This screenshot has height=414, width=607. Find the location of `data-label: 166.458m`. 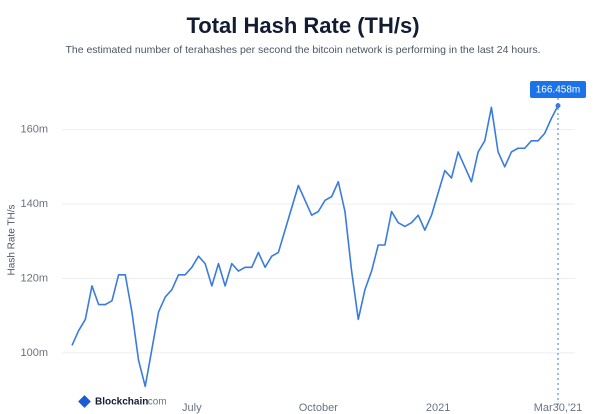

data-label: 166.458m is located at coordinates (558, 90).